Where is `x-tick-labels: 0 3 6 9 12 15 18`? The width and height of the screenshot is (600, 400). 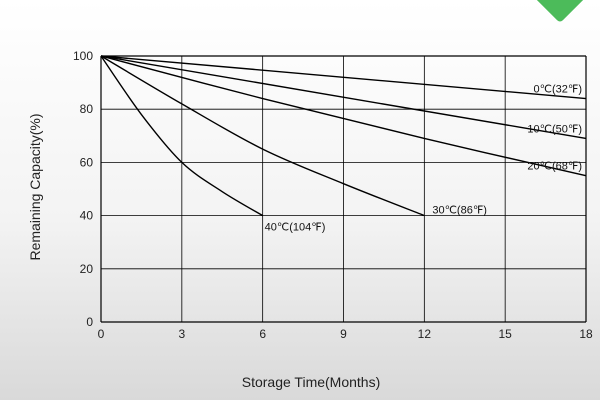
x-tick-labels: 0 3 6 9 12 15 18 is located at coordinates (345, 334).